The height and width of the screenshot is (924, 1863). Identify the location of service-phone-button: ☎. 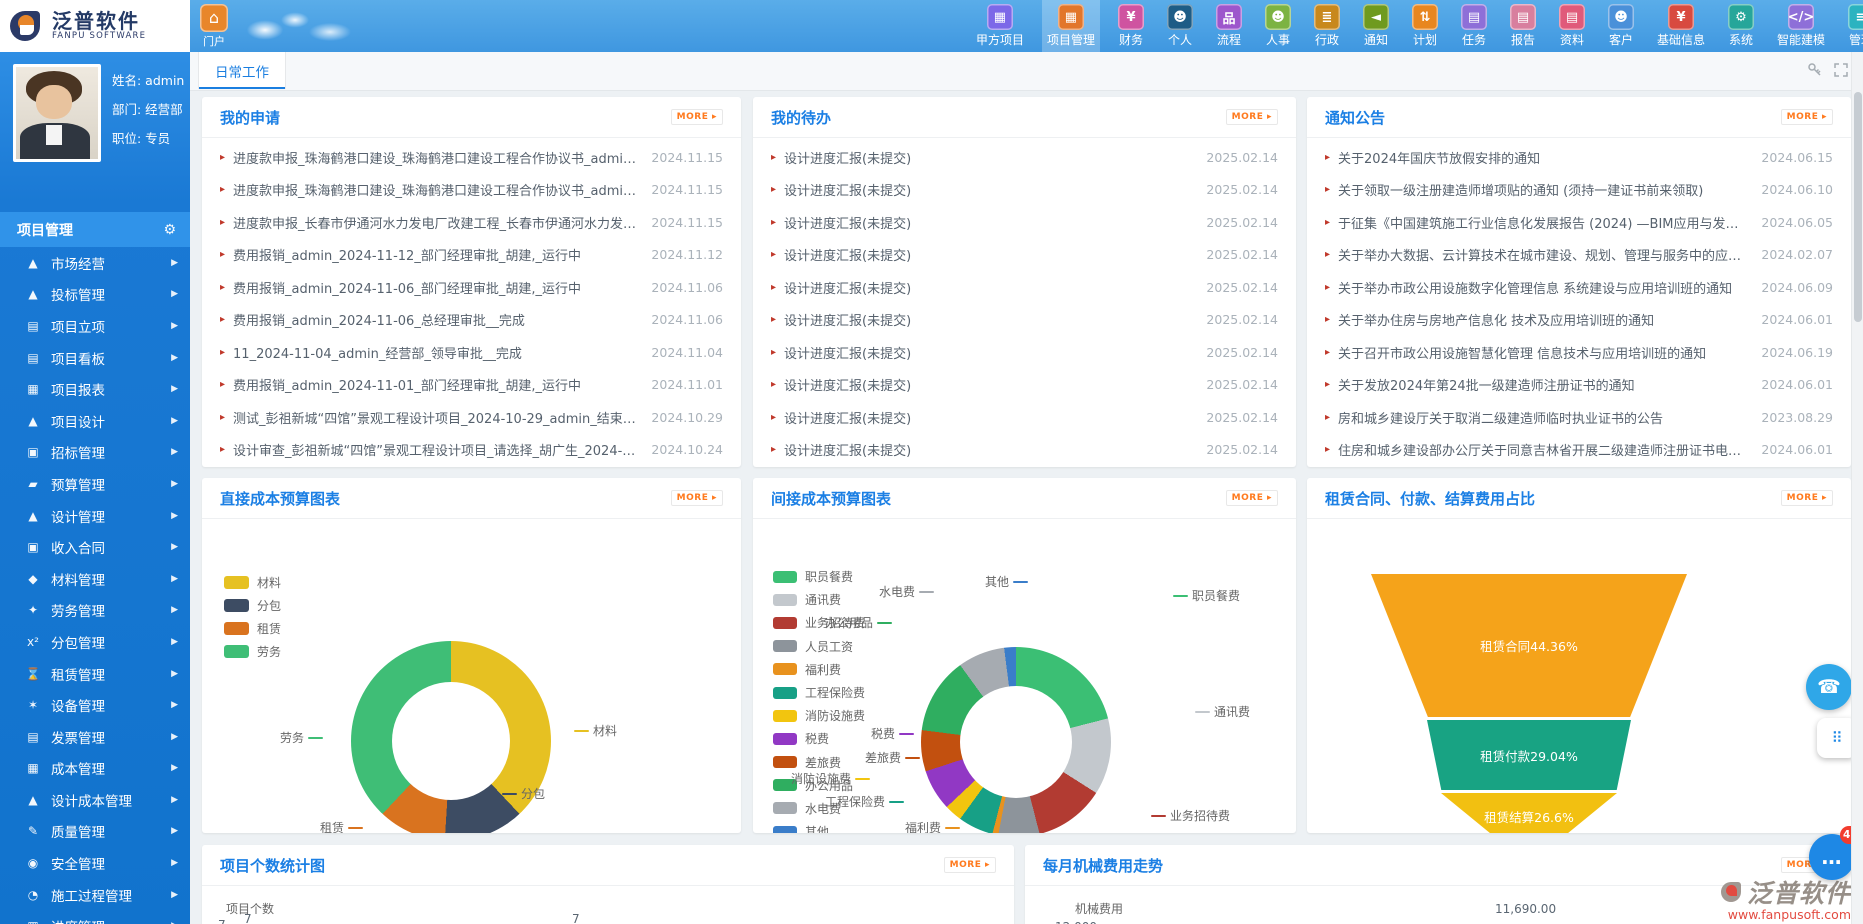
(1829, 687).